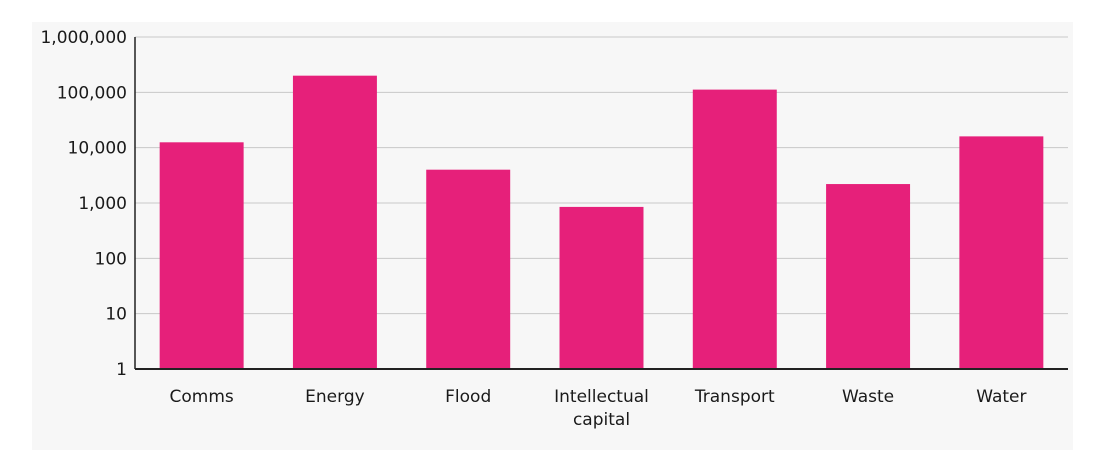 This screenshot has height=451, width=1109. I want to click on x-category-label: Intellectual, so click(601, 397).